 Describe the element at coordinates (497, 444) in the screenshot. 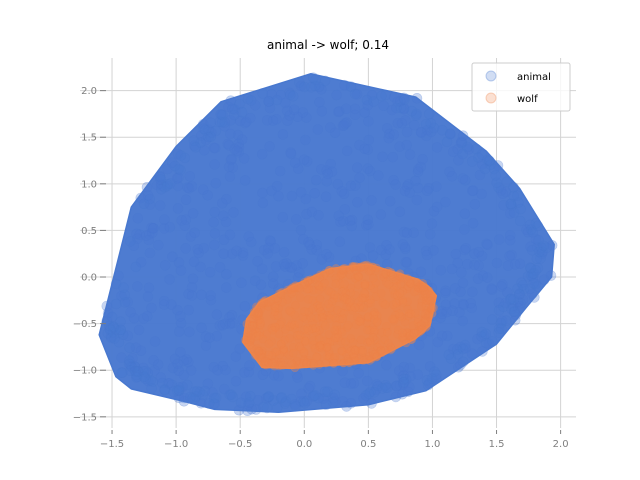

I see `x-tick-label: 1.5` at that location.